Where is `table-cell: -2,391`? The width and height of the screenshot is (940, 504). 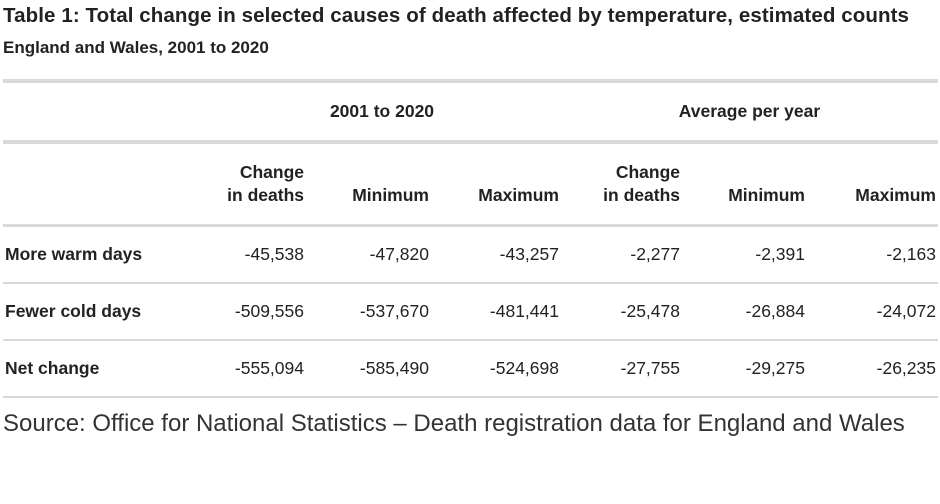
table-cell: -2,391 is located at coordinates (744, 254).